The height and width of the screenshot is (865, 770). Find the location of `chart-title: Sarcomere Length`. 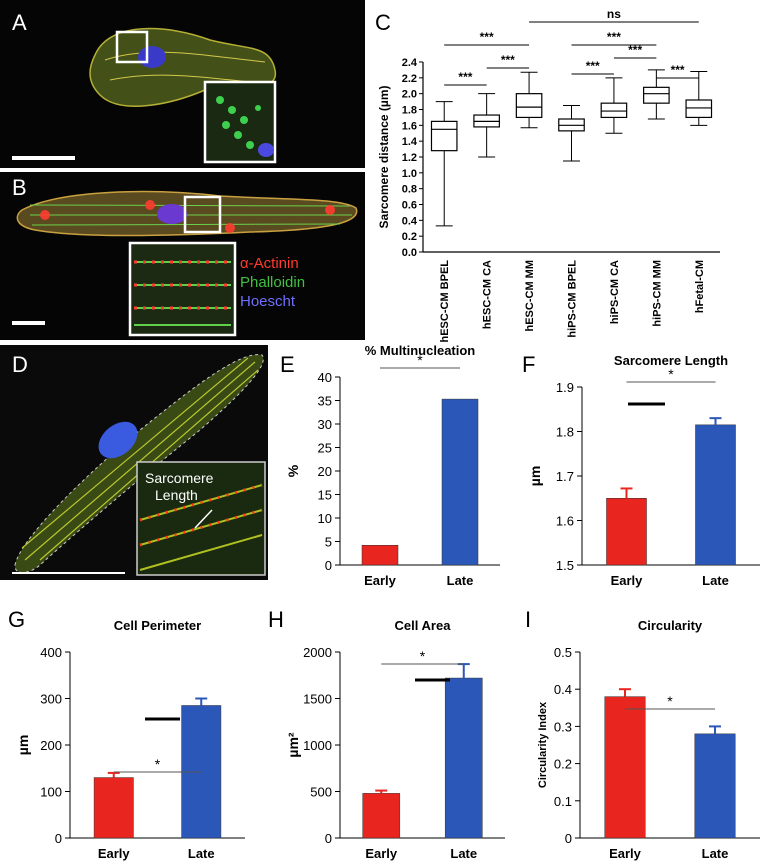

chart-title: Sarcomere Length is located at coordinates (671, 360).